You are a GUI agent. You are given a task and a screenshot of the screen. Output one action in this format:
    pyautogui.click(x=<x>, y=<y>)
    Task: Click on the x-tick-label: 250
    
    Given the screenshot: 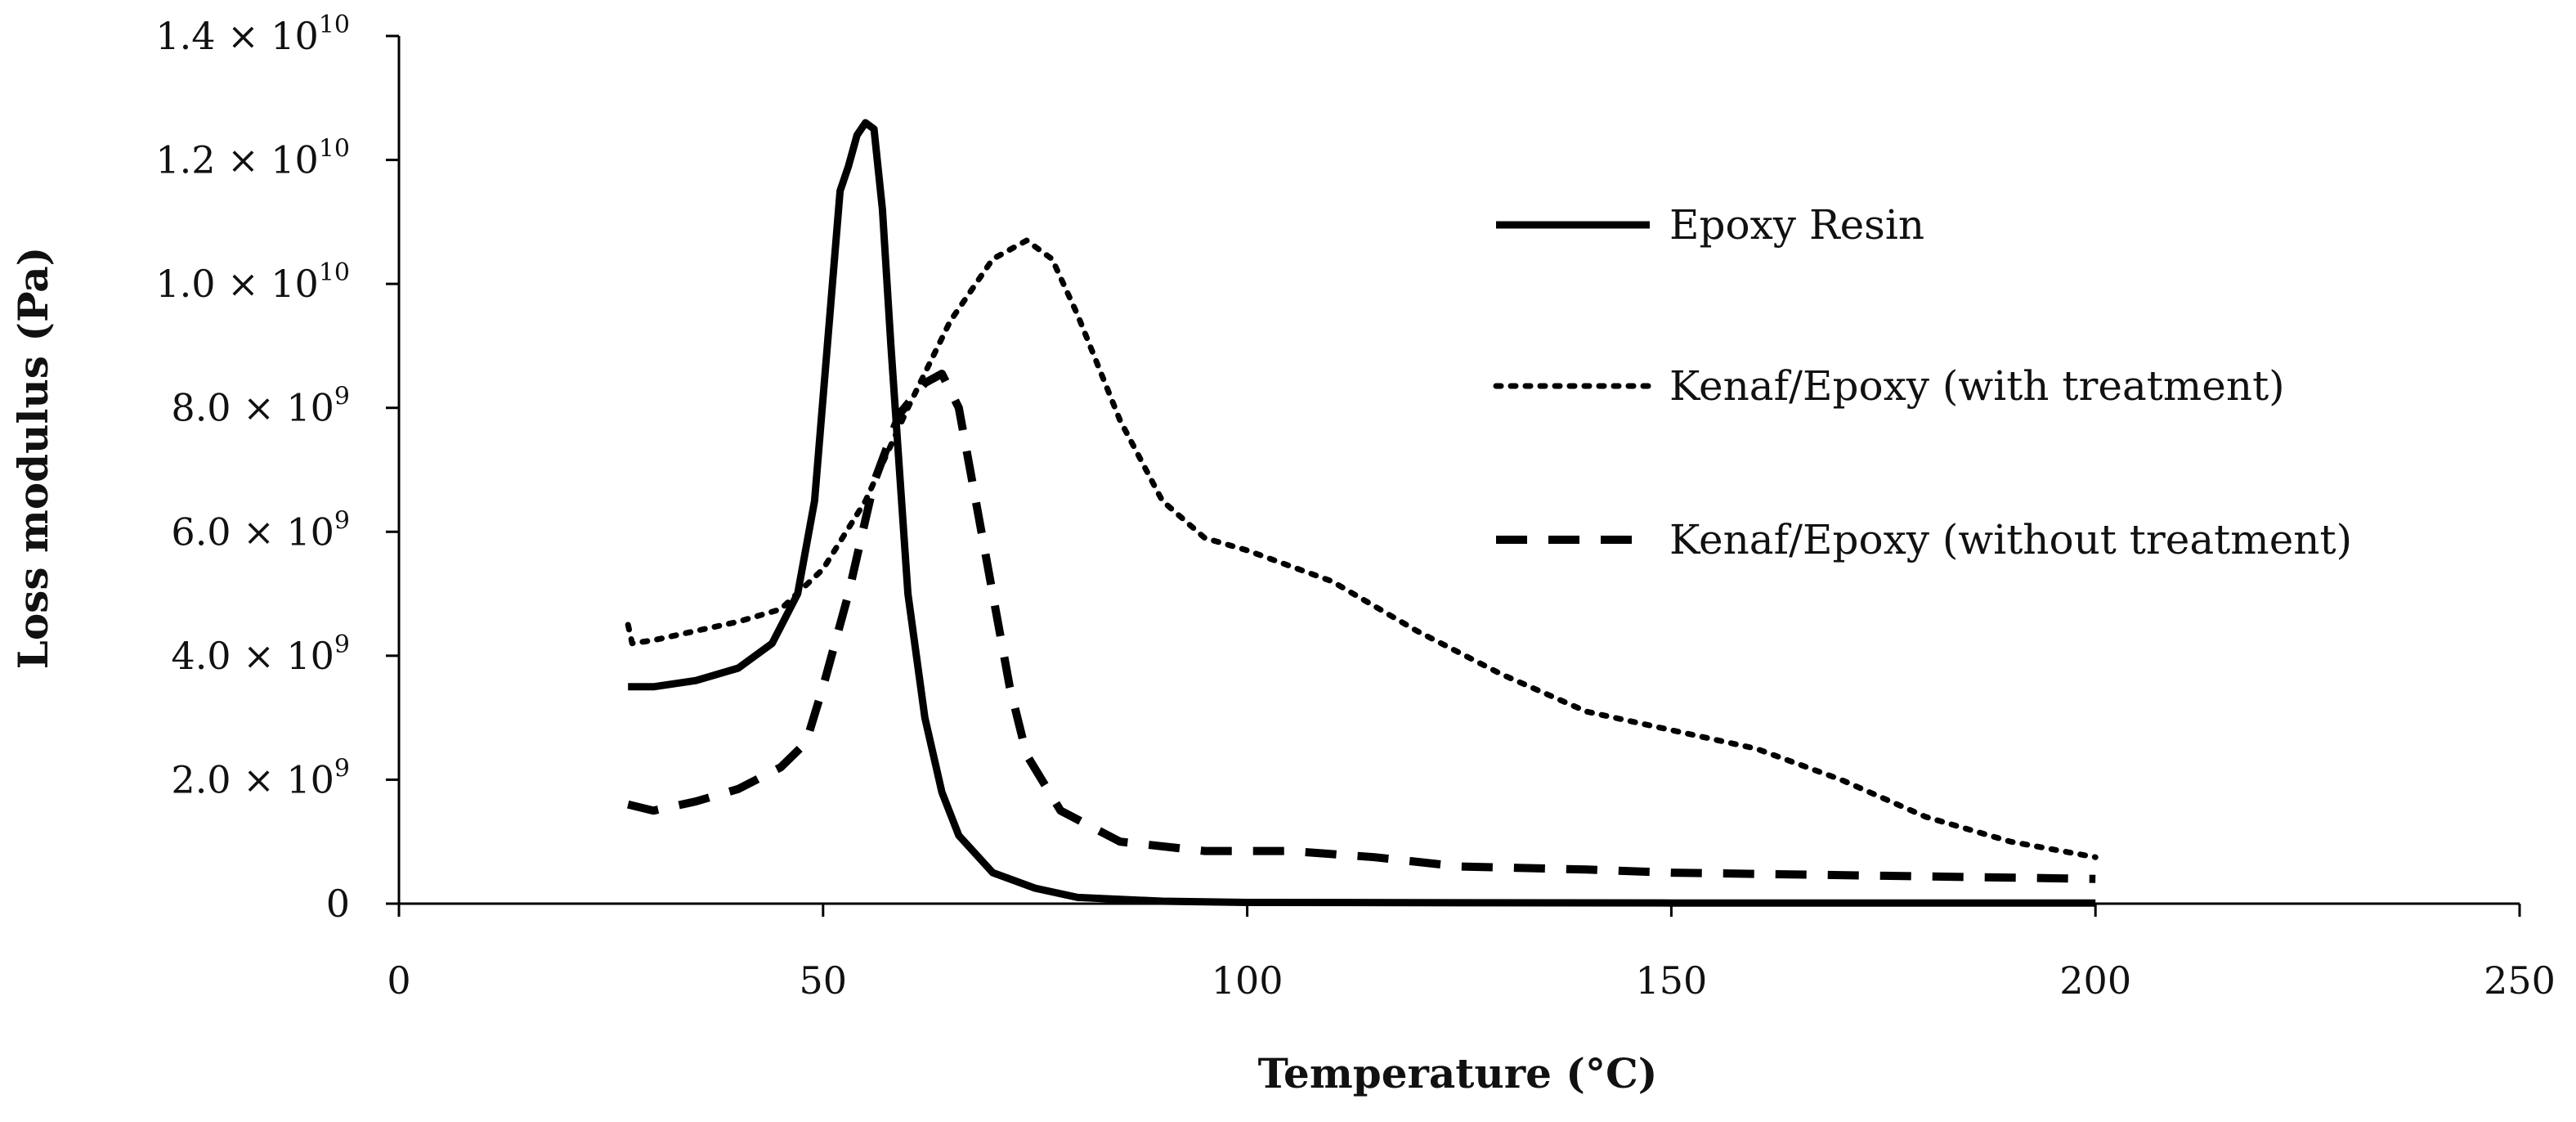 What is the action you would take?
    pyautogui.click(x=2520, y=980)
    